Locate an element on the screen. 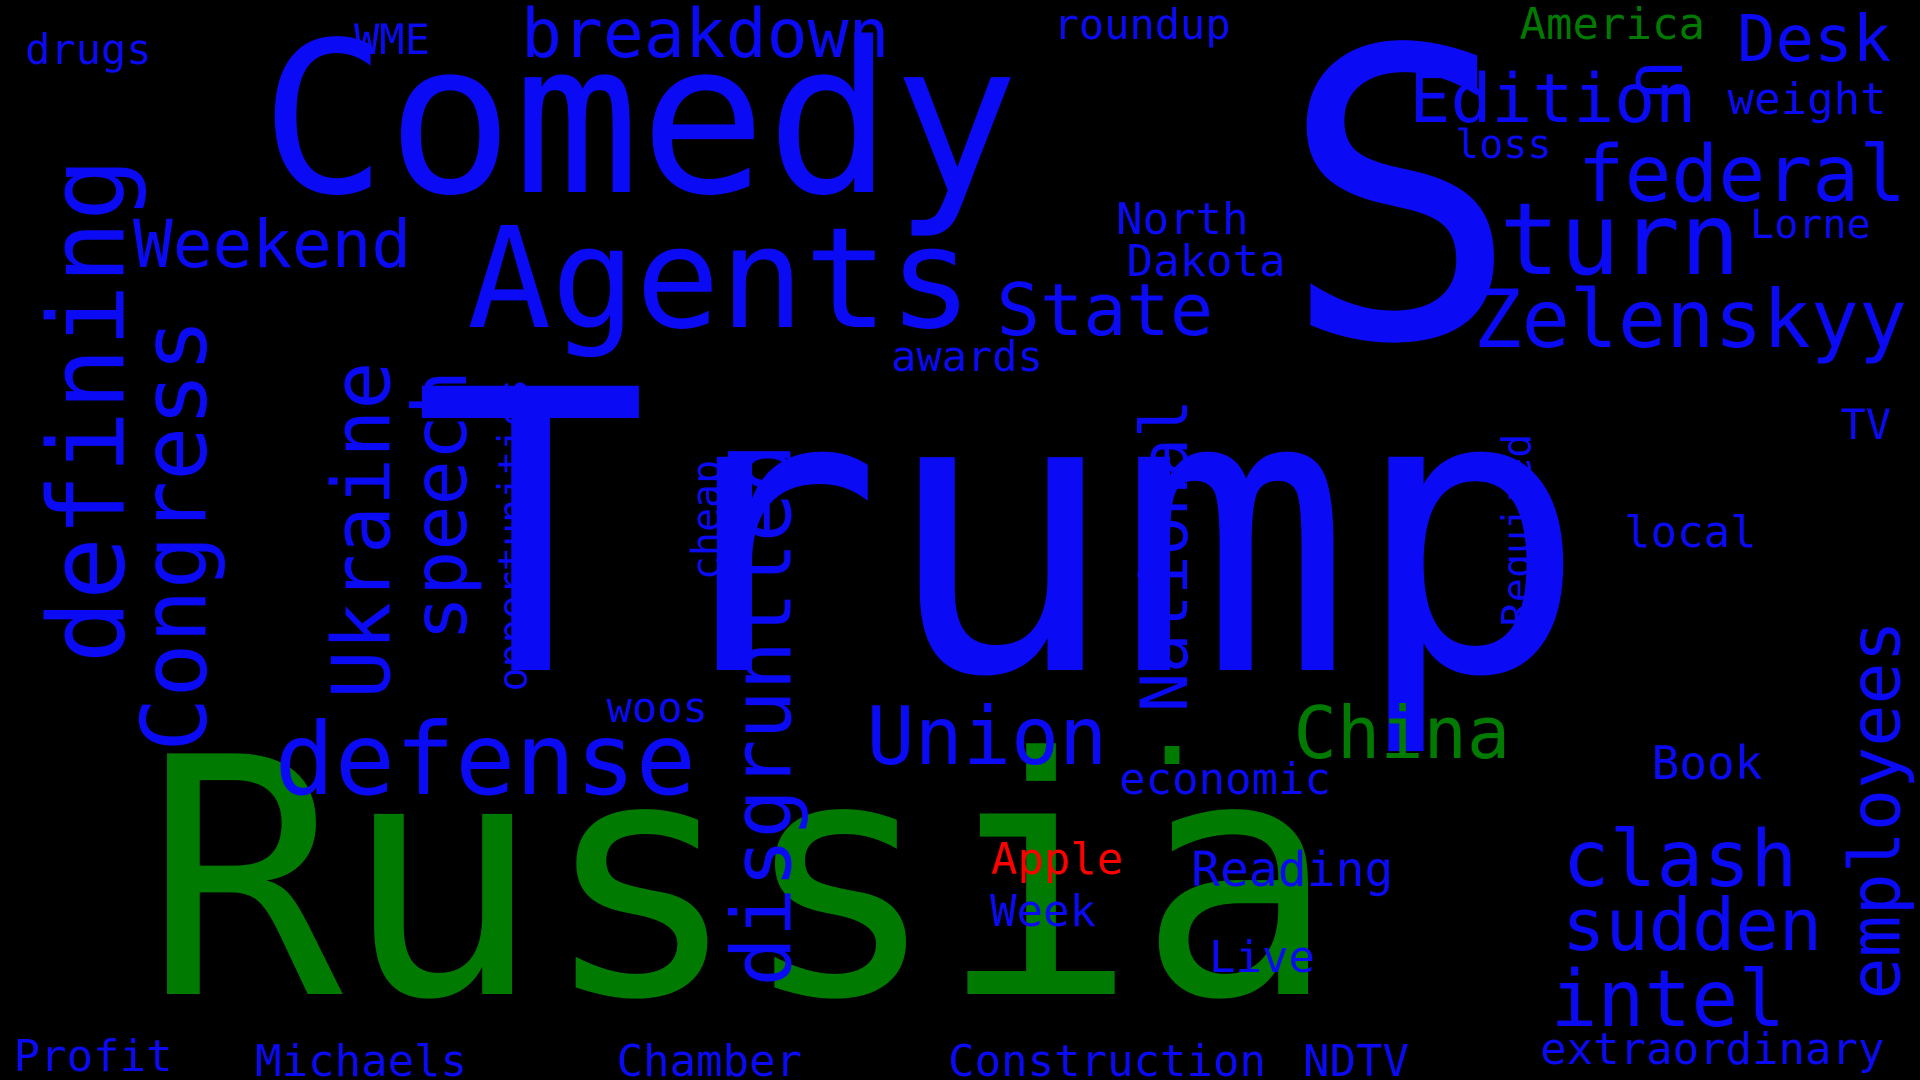 The height and width of the screenshot is (1080, 1920). word-intel: intel is located at coordinates (1668, 1000).